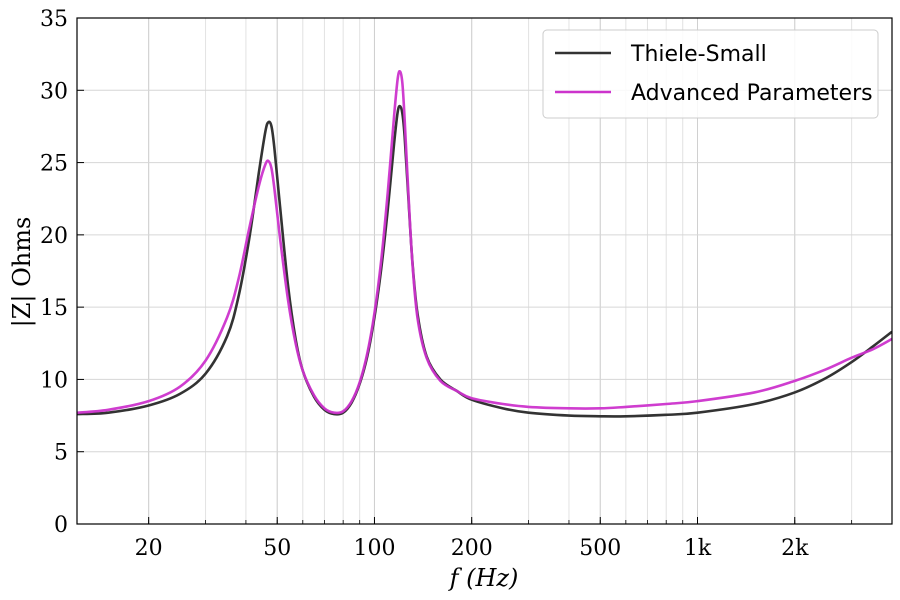 The width and height of the screenshot is (900, 600). Describe the element at coordinates (61, 453) in the screenshot. I see `y-tick-label: 5` at that location.